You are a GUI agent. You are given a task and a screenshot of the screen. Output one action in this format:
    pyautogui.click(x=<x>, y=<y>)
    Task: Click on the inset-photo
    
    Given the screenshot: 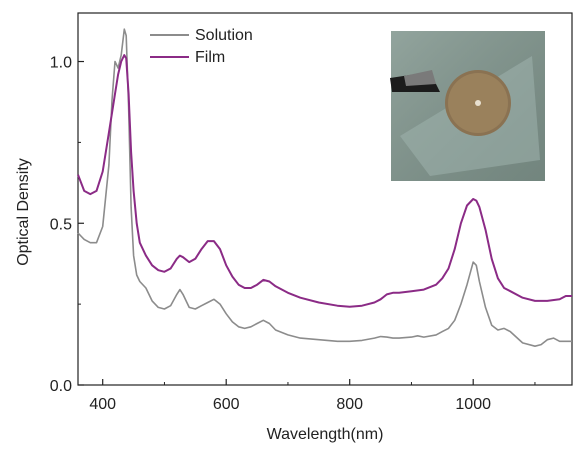 What is the action you would take?
    pyautogui.click(x=467, y=106)
    